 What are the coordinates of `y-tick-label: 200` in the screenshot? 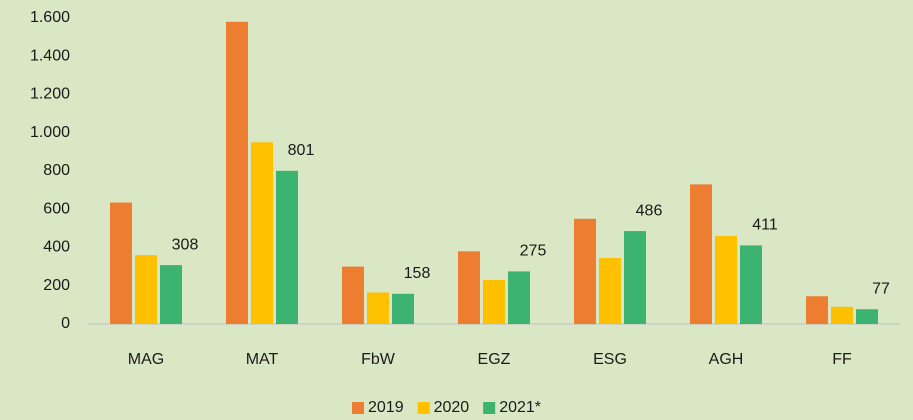 It's located at (56, 285).